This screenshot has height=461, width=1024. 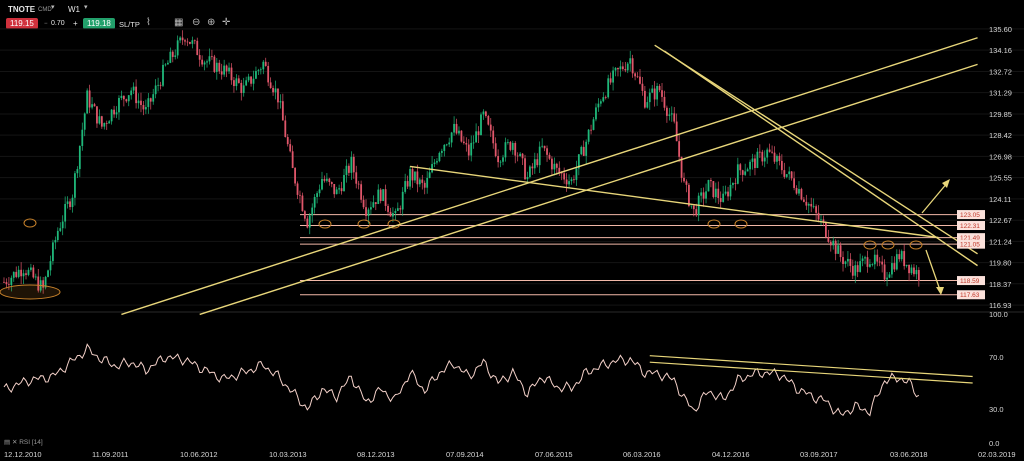 What do you see at coordinates (74, 9) in the screenshot?
I see `timeframe-selector: W1` at bounding box center [74, 9].